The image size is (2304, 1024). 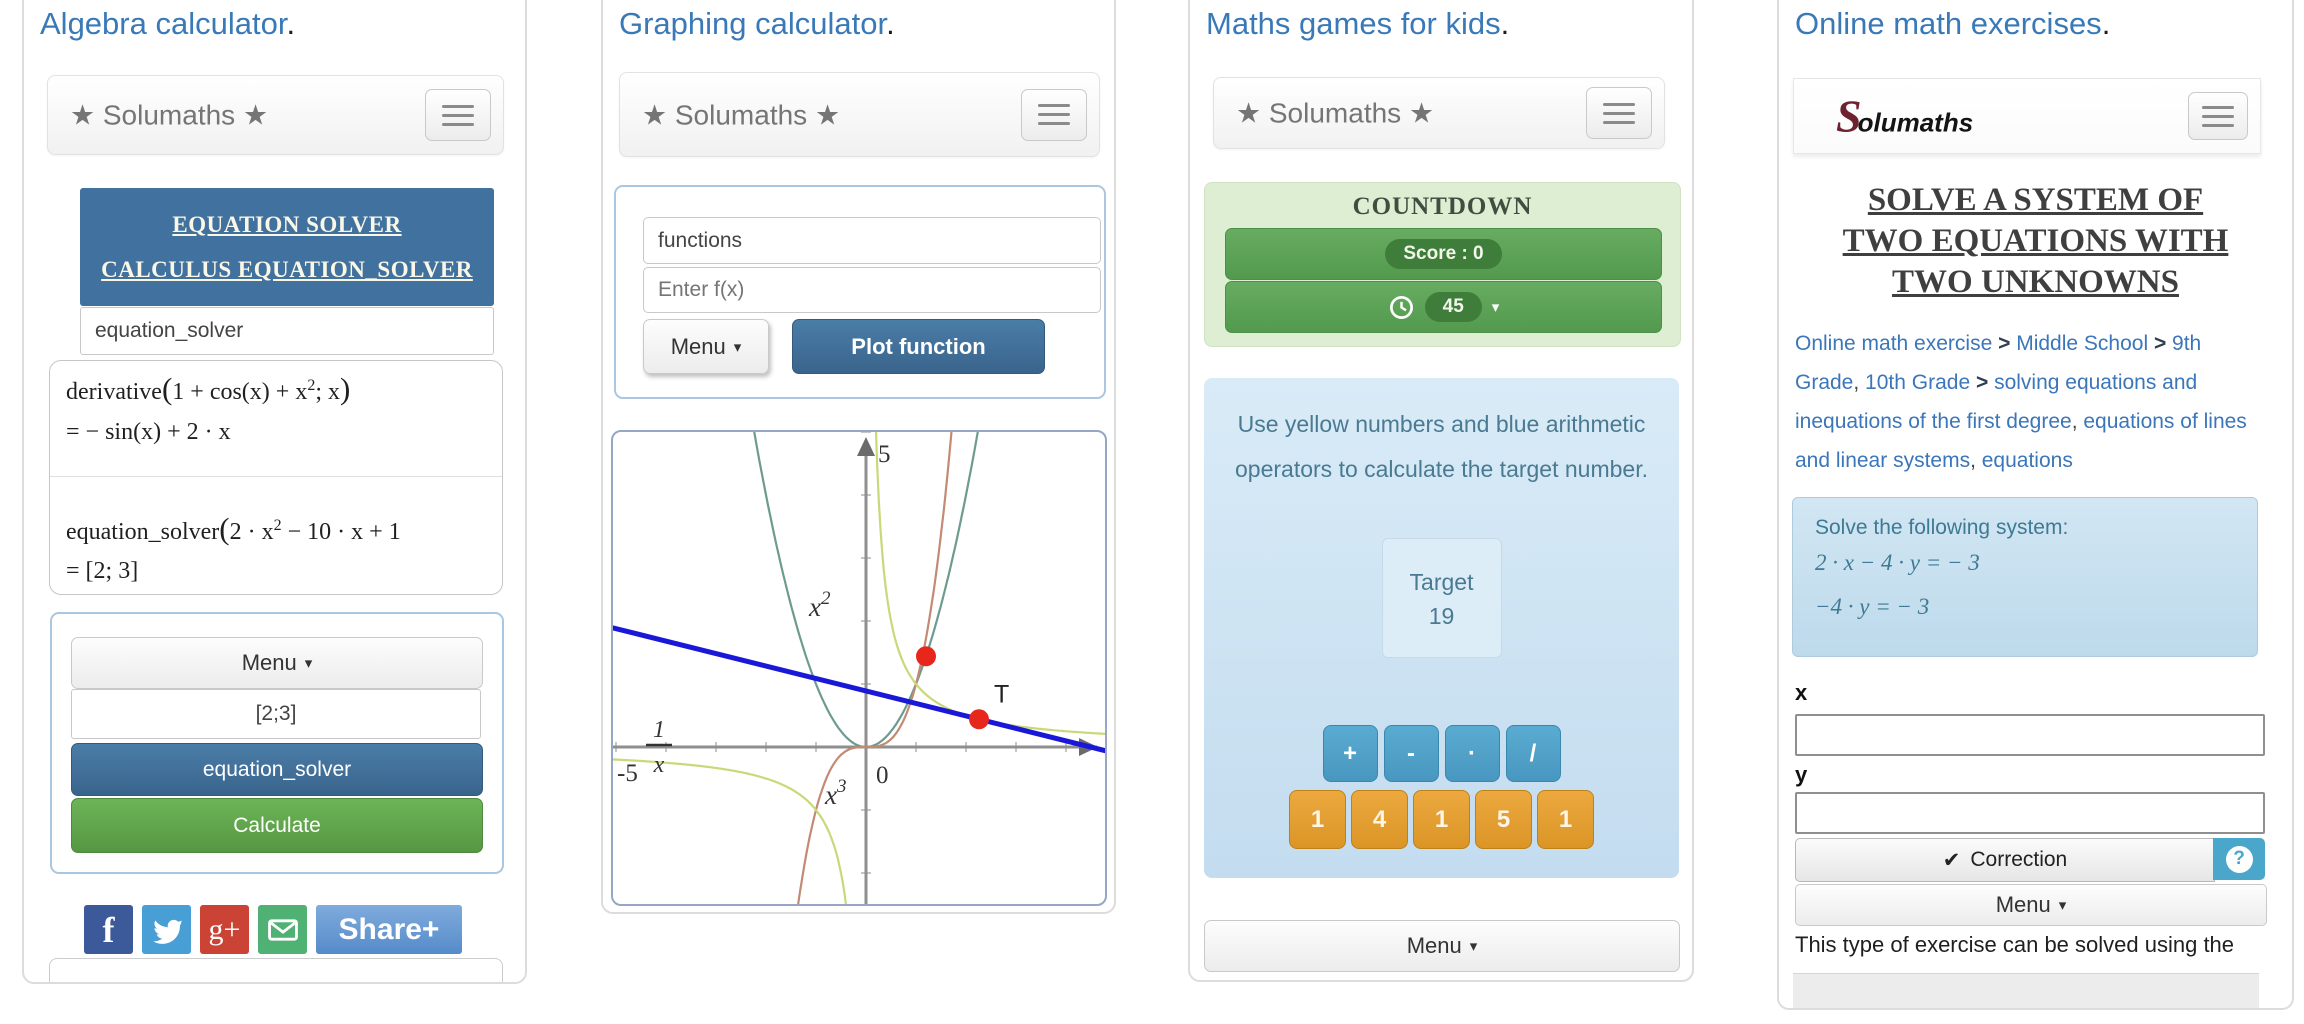 I want to click on divider, so click(x=276, y=476).